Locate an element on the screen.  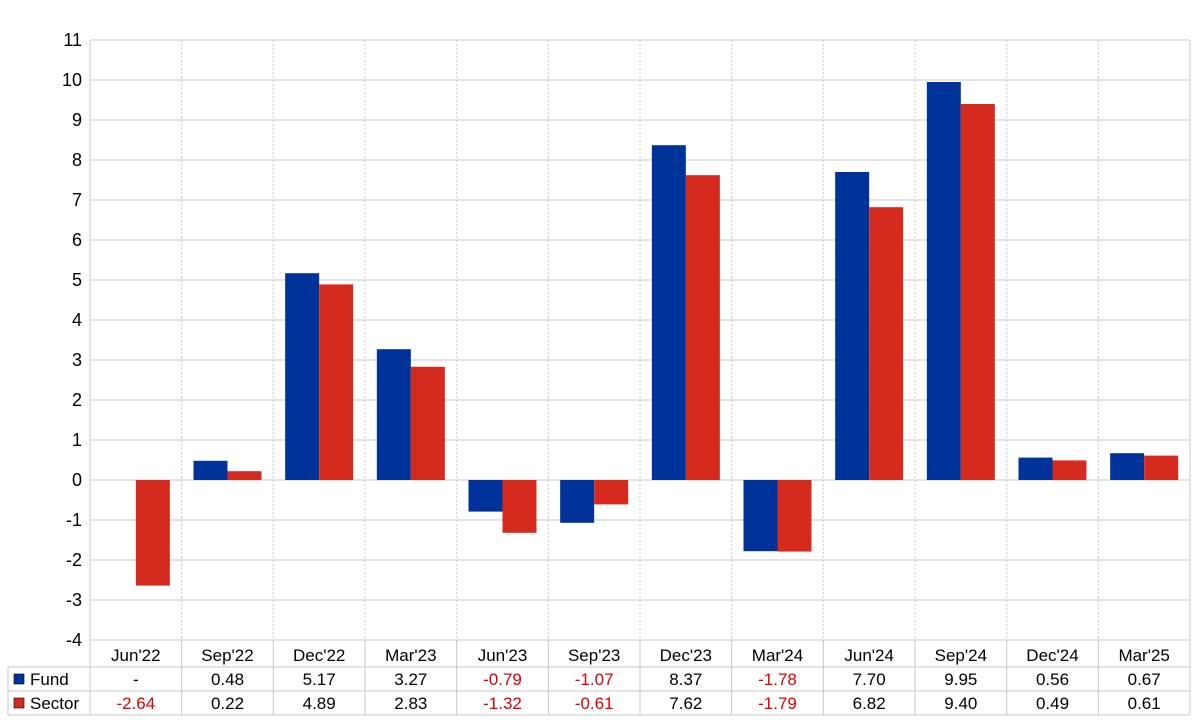
category-label: Sep'23 is located at coordinates (594, 655).